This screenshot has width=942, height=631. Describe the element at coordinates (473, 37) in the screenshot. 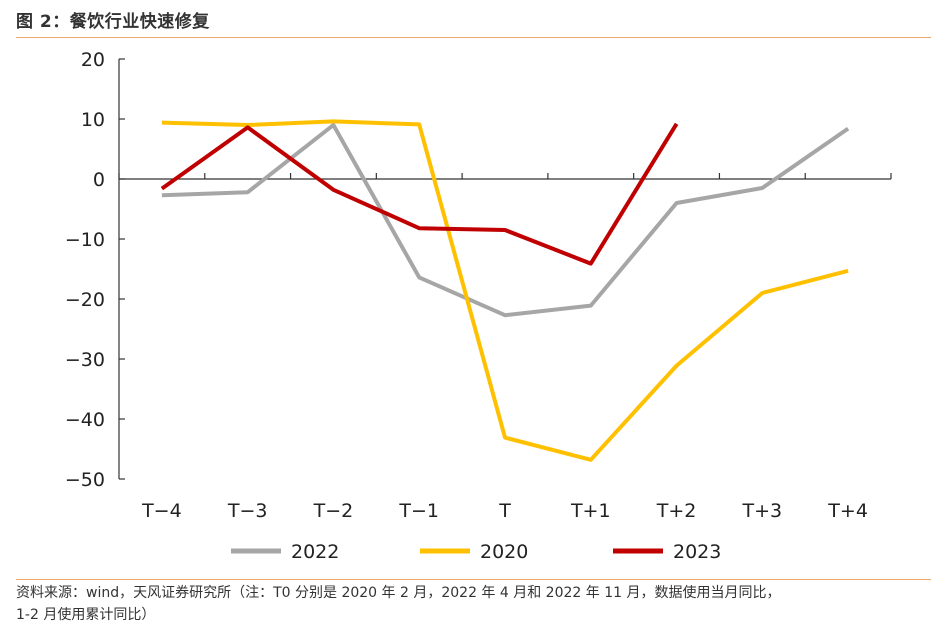

I see `title-divider` at that location.